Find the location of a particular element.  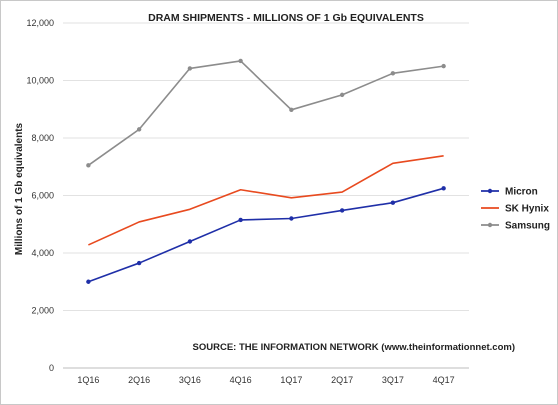

x-tick-label: 3Q16 is located at coordinates (190, 380).